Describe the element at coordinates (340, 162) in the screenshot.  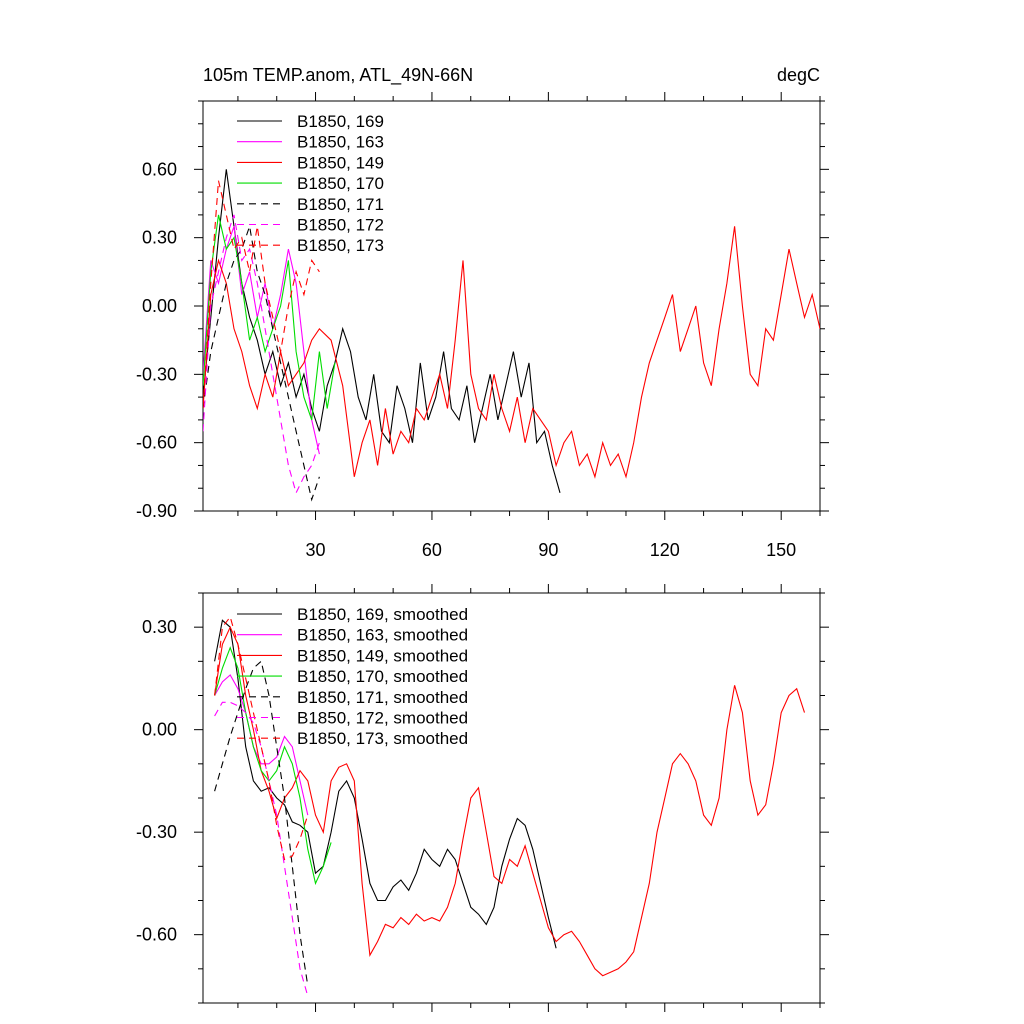
I see `legend-label: B1850, 149` at that location.